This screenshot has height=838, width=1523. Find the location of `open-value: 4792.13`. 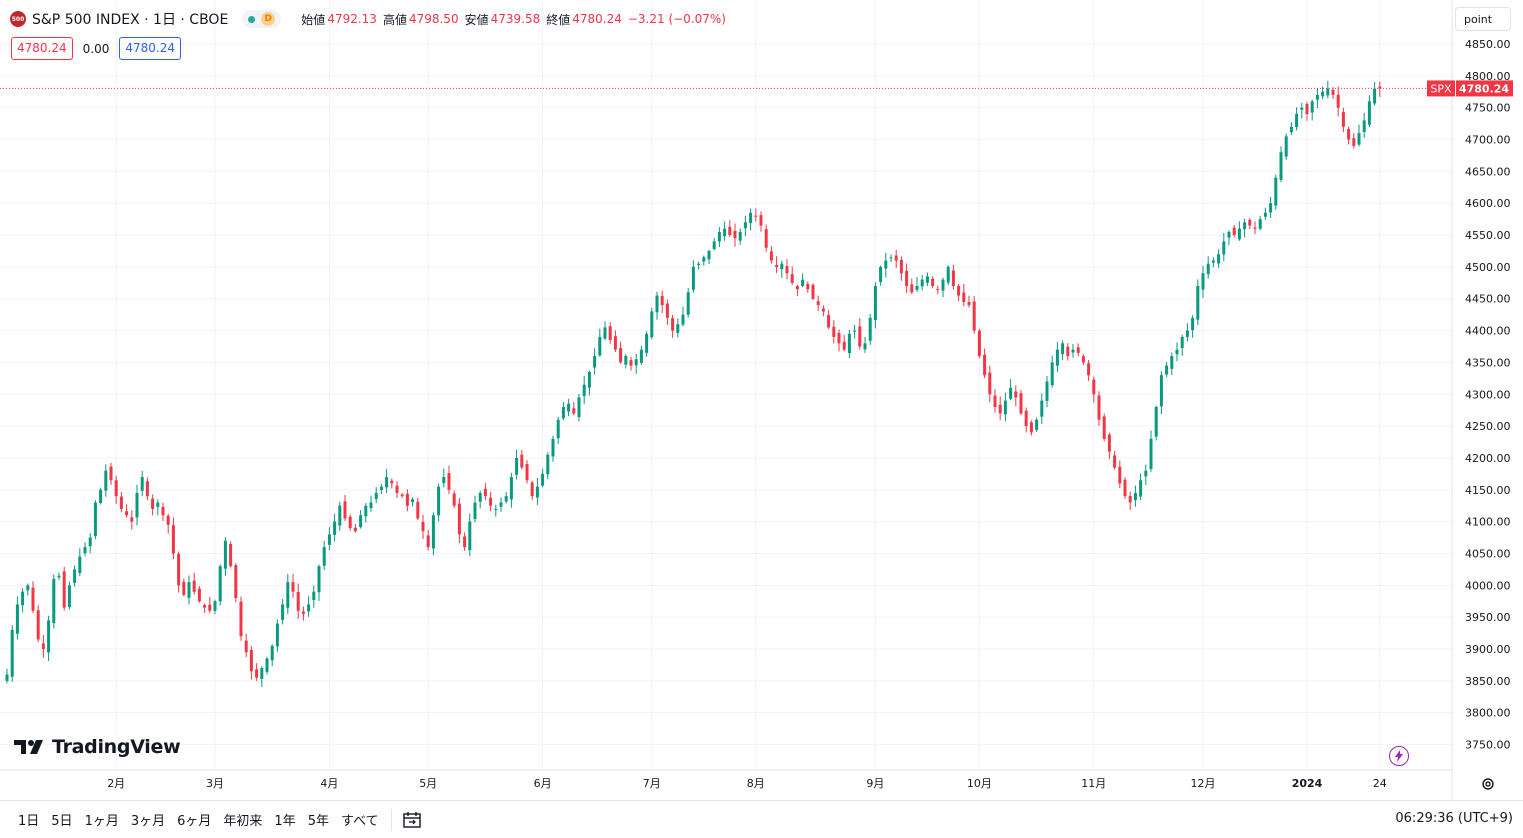

open-value: 4792.13 is located at coordinates (352, 19).